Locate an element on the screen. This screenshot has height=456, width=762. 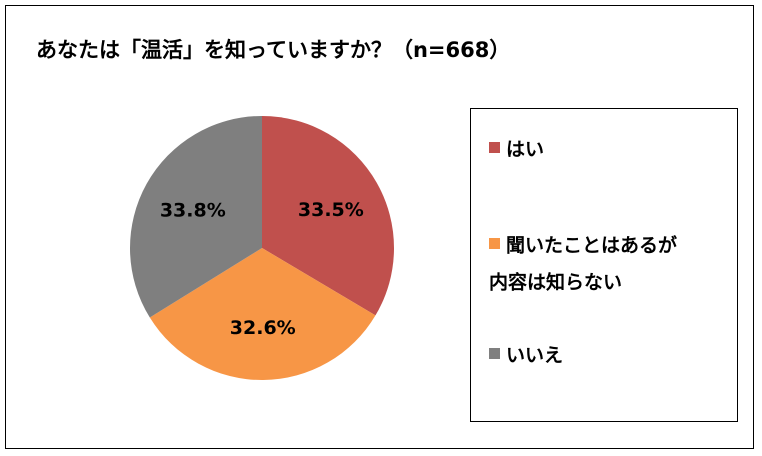
legend-label-line1: 聞いたことはあるが is located at coordinates (592, 245).